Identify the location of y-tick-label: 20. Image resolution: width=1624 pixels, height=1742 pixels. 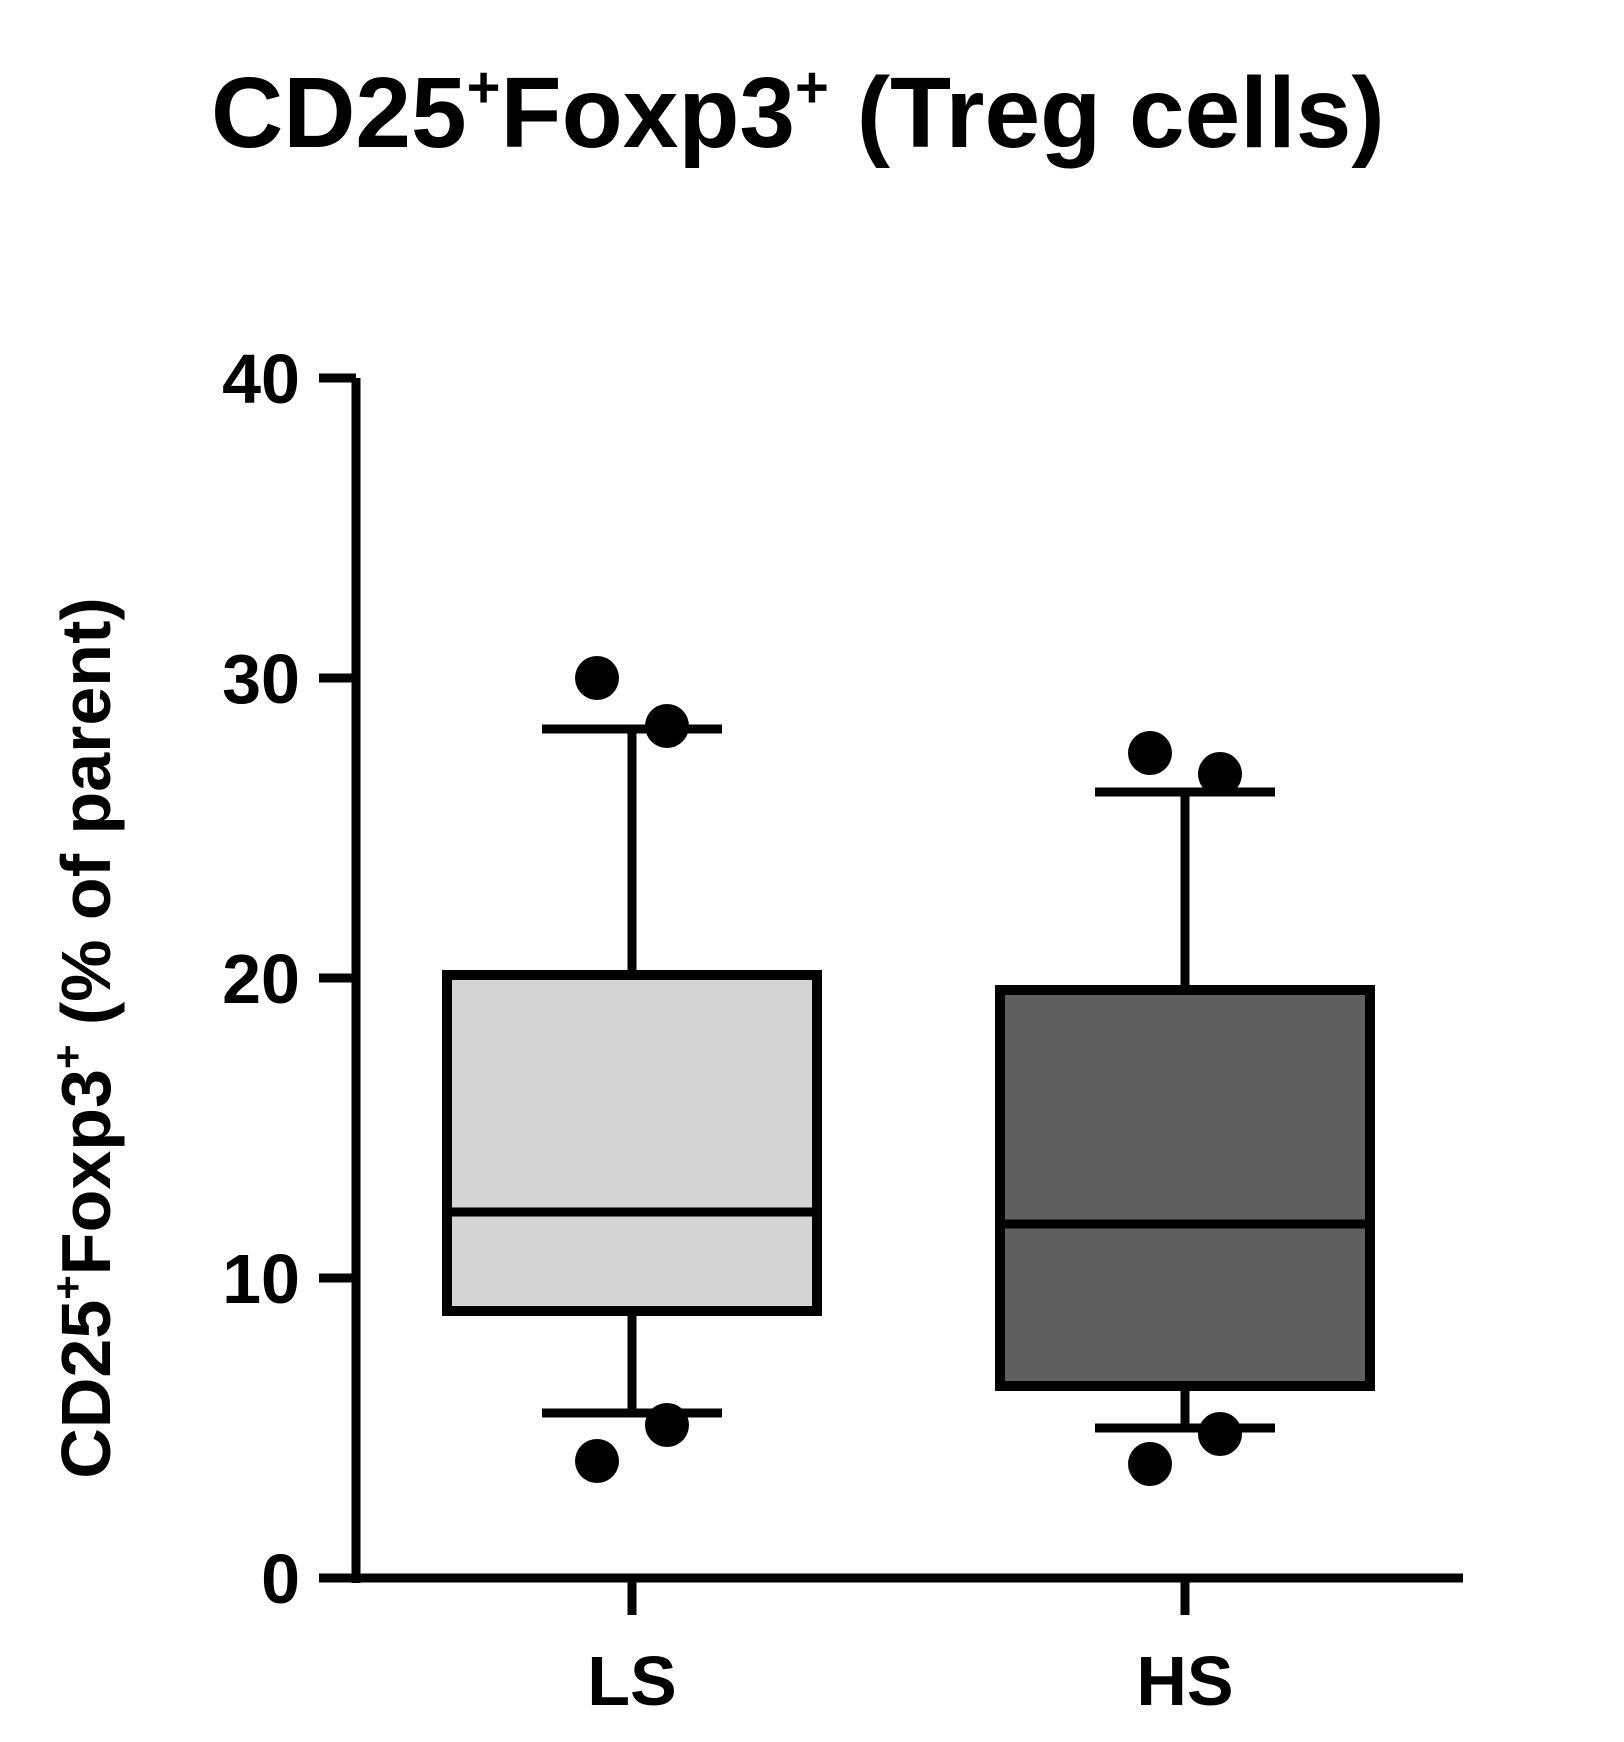
(261, 979).